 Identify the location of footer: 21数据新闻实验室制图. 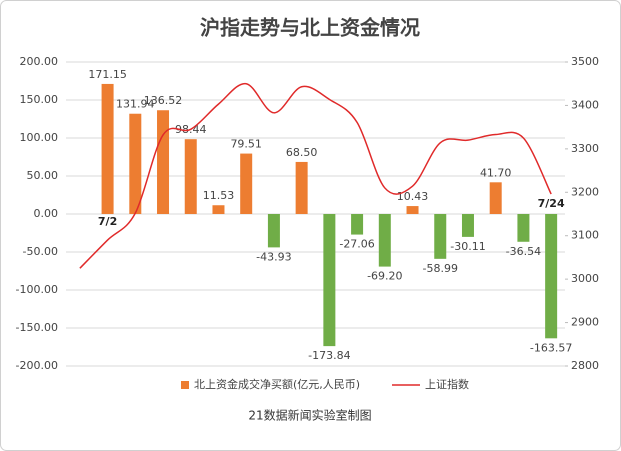
(309, 415).